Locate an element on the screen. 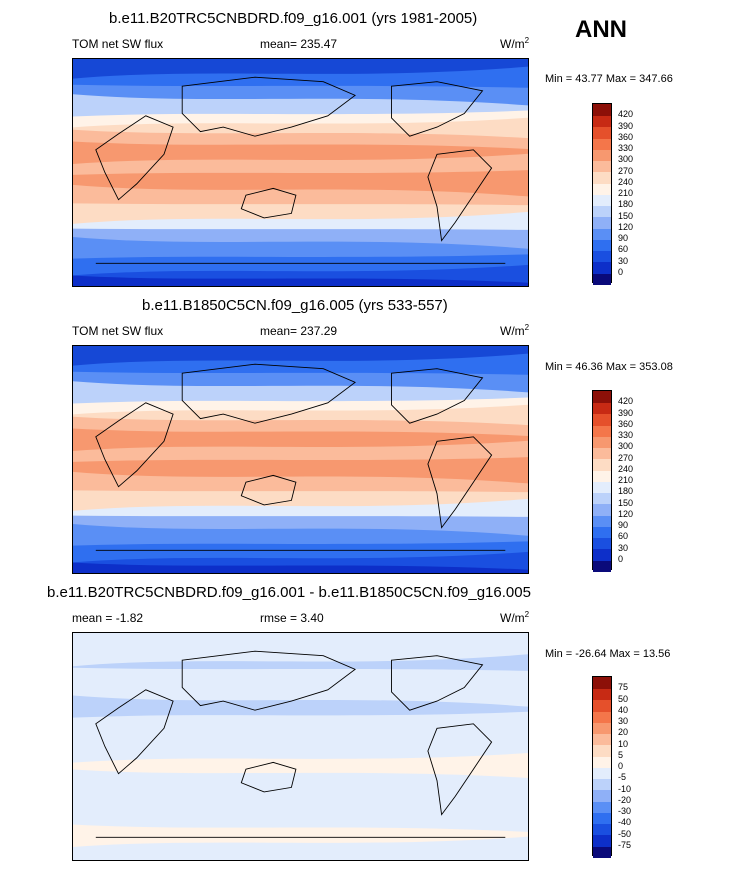  colorbar-tick-label: 40 is located at coordinates (623, 709).